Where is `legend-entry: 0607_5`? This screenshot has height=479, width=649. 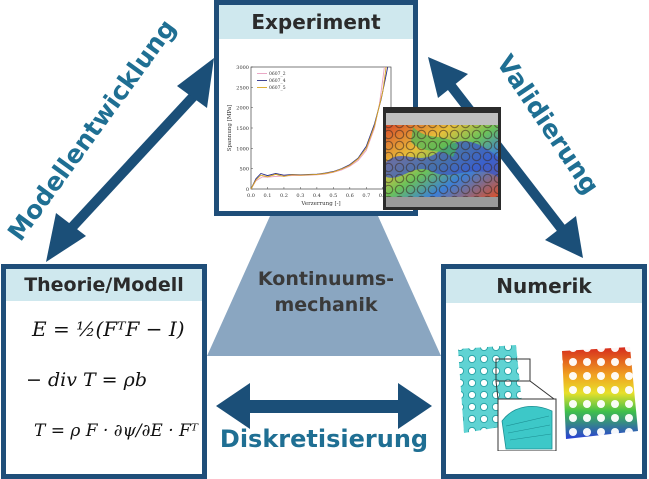
legend-entry: 0607_5 is located at coordinates (277, 88).